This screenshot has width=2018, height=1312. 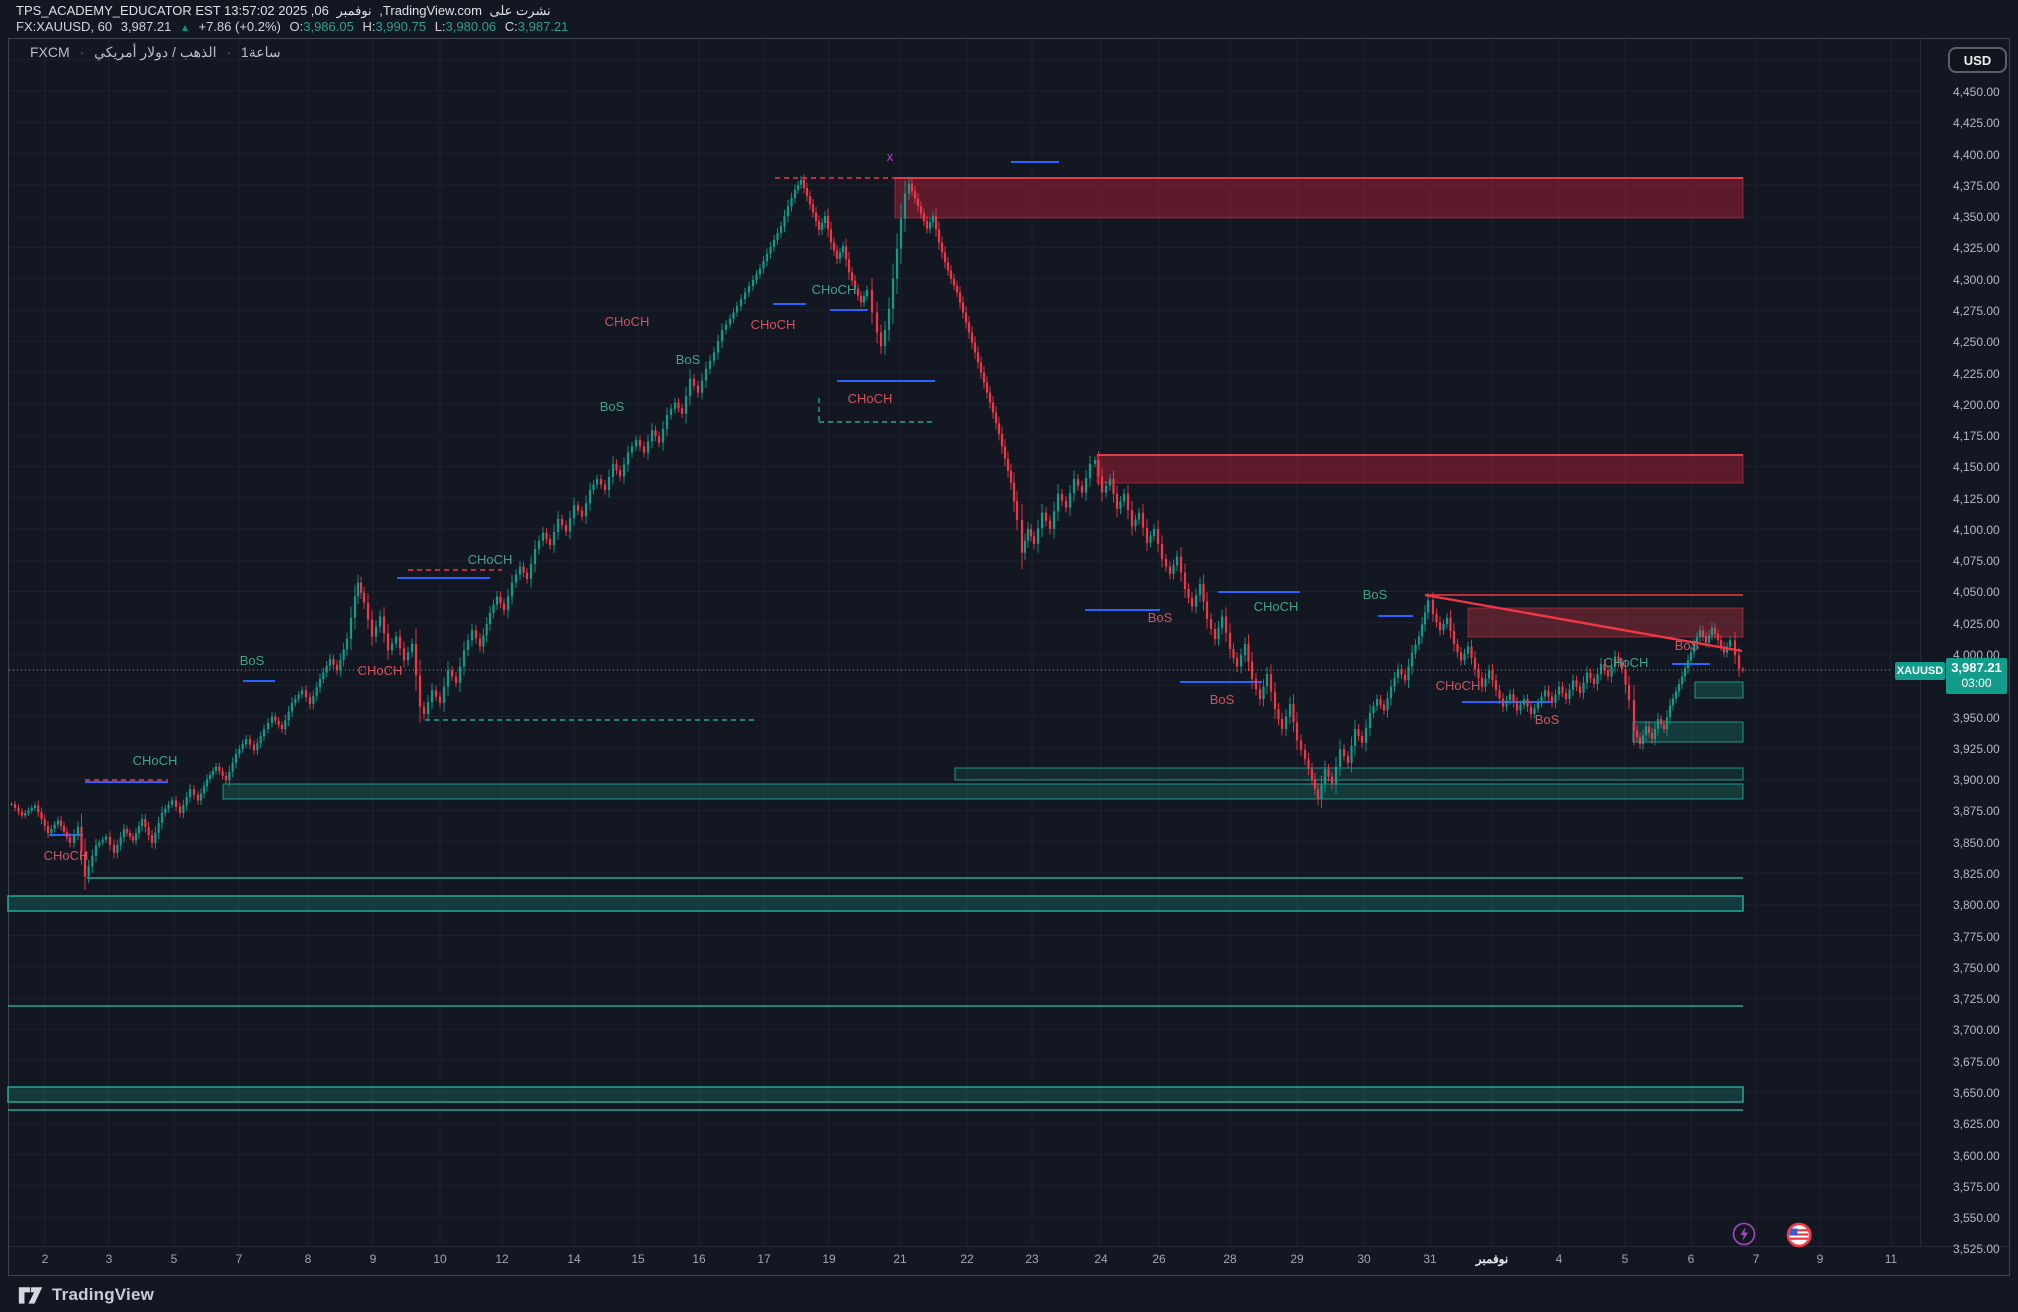 I want to click on countdown-timer: 03:00, so click(x=1976, y=683).